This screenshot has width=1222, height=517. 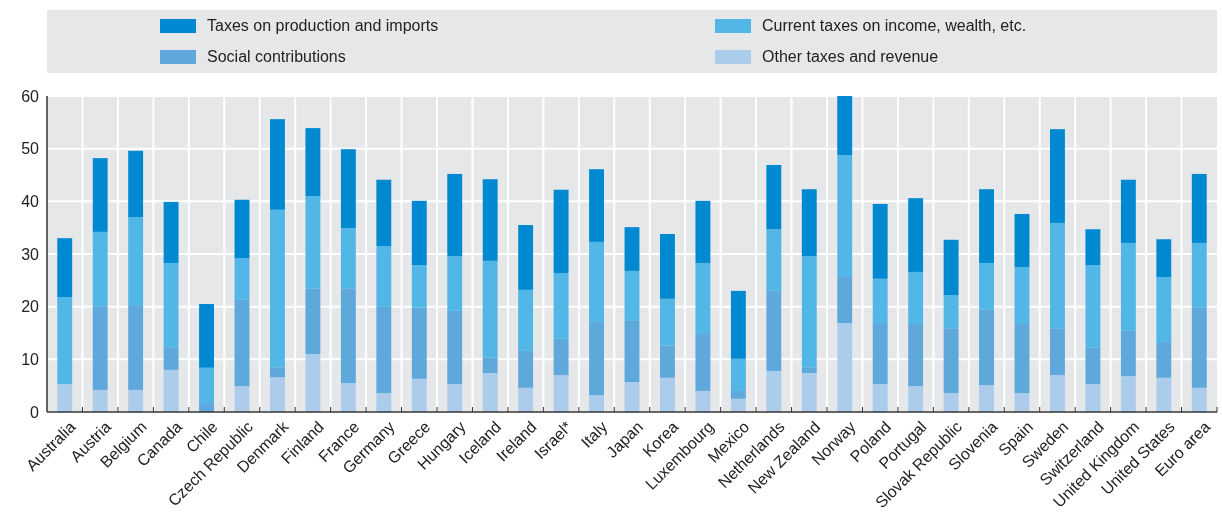 What do you see at coordinates (323, 25) in the screenshot?
I see `legend-label: Taxes on production and imports` at bounding box center [323, 25].